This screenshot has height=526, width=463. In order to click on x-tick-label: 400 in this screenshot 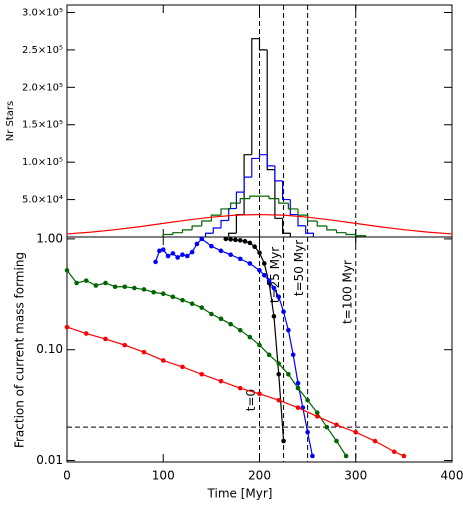, I will do `click(452, 476)`.